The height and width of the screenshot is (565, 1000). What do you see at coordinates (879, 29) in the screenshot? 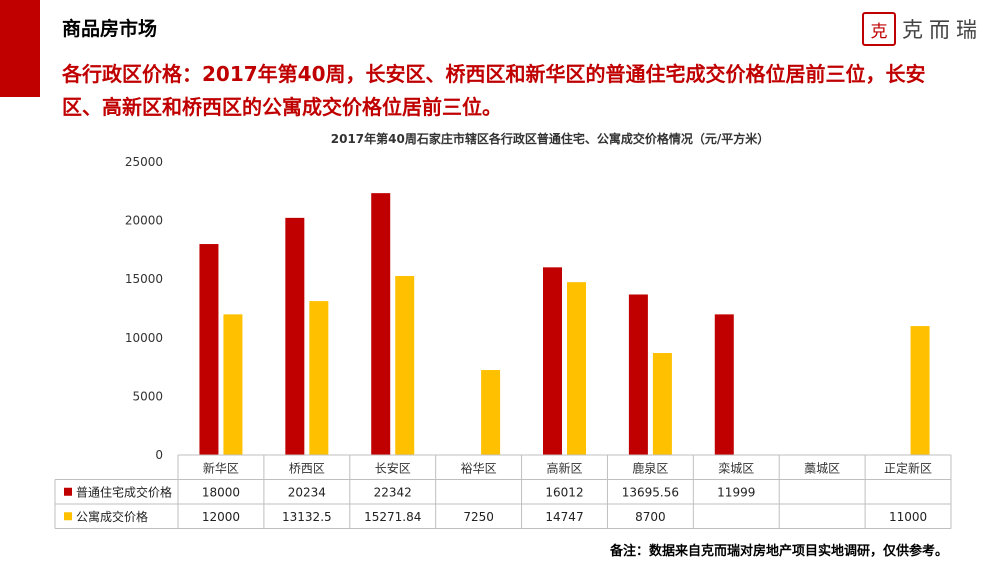
I see `seal-icon: 克` at bounding box center [879, 29].